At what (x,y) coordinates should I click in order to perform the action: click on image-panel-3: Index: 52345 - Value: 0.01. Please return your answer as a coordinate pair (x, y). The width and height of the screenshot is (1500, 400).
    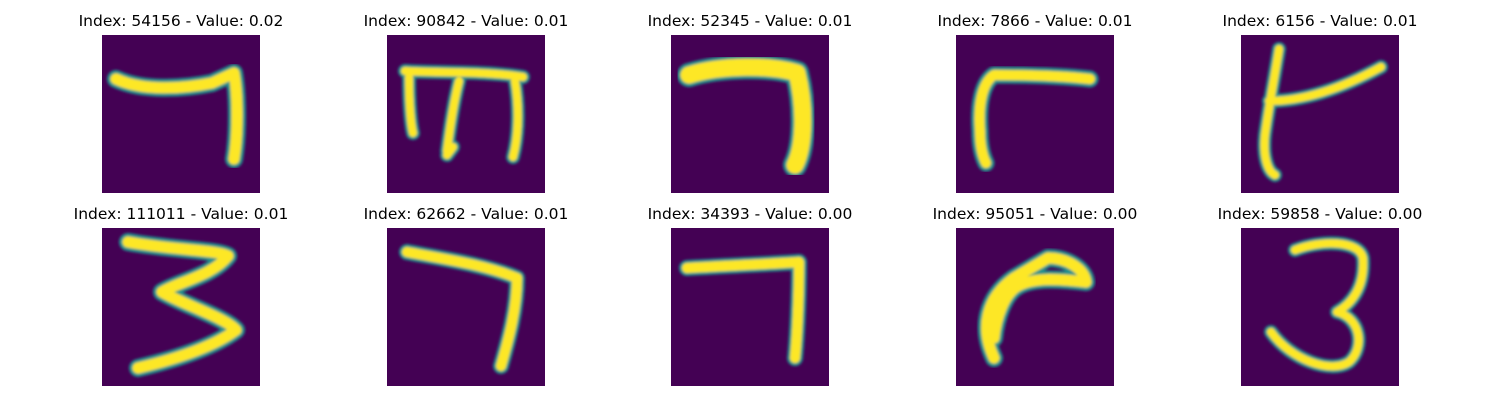
    Looking at the image, I should click on (750, 102).